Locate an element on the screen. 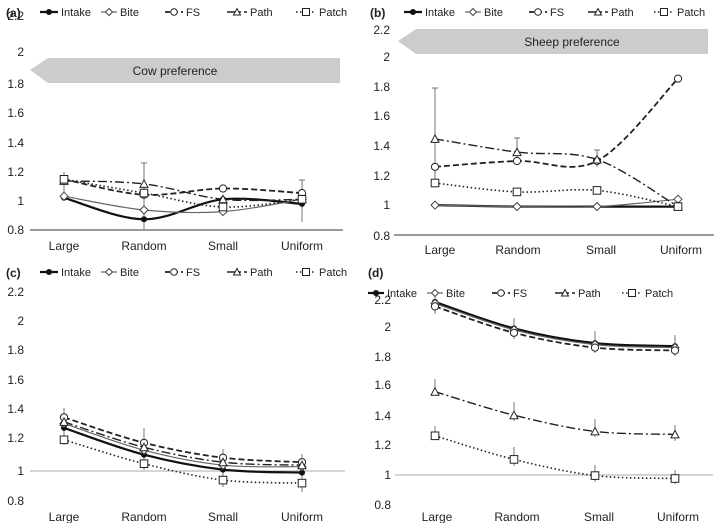 Image resolution: width=720 pixels, height=528 pixels. series-line-patch-a is located at coordinates (183, 193).